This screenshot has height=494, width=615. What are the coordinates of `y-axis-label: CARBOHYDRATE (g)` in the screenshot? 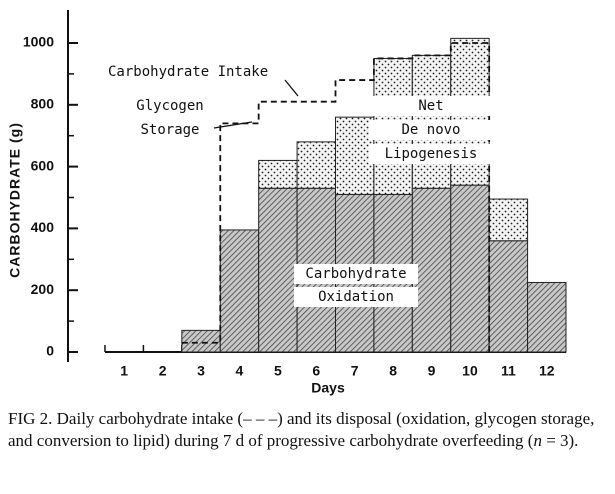 It's located at (15, 200).